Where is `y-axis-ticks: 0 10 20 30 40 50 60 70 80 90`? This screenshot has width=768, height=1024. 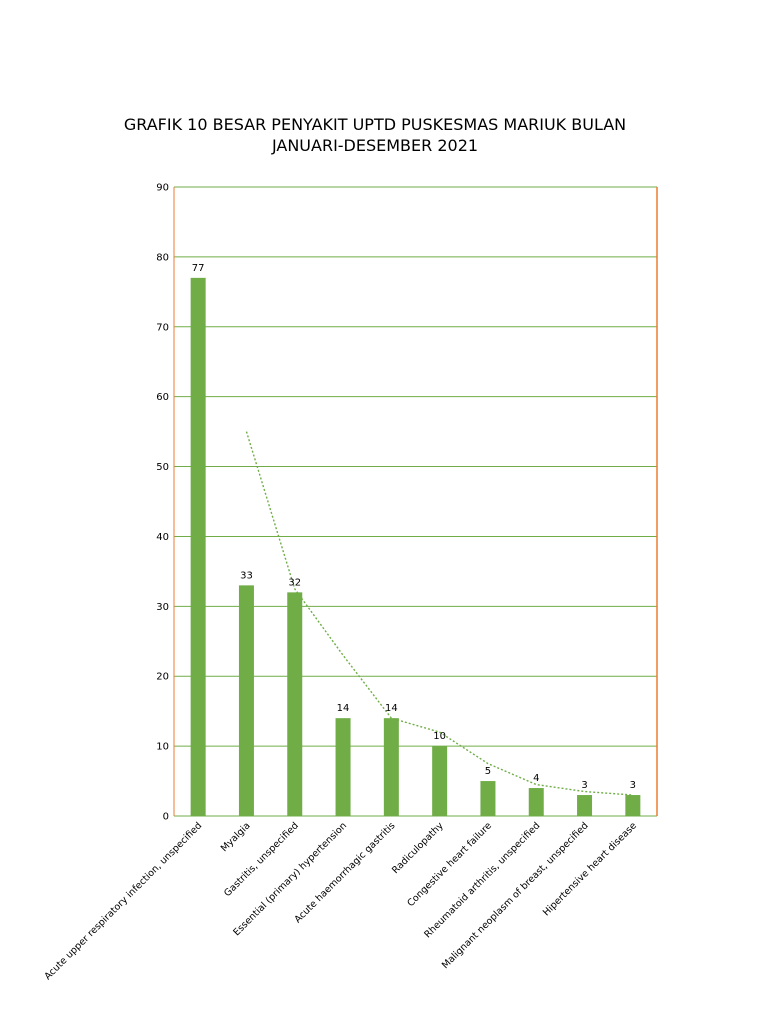 y-axis-ticks: 0 10 20 30 40 50 60 70 80 90 is located at coordinates (162, 503).